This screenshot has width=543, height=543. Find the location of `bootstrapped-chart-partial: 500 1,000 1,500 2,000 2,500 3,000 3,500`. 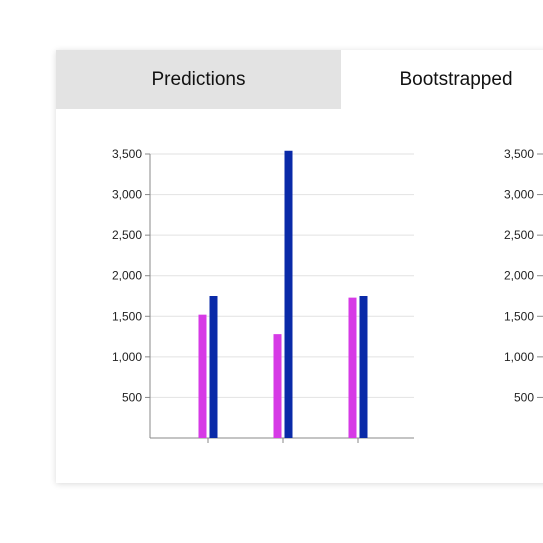

bootstrapped-chart-partial: 500 1,000 1,500 2,000 2,500 3,000 3,500 is located at coordinates (523, 275).